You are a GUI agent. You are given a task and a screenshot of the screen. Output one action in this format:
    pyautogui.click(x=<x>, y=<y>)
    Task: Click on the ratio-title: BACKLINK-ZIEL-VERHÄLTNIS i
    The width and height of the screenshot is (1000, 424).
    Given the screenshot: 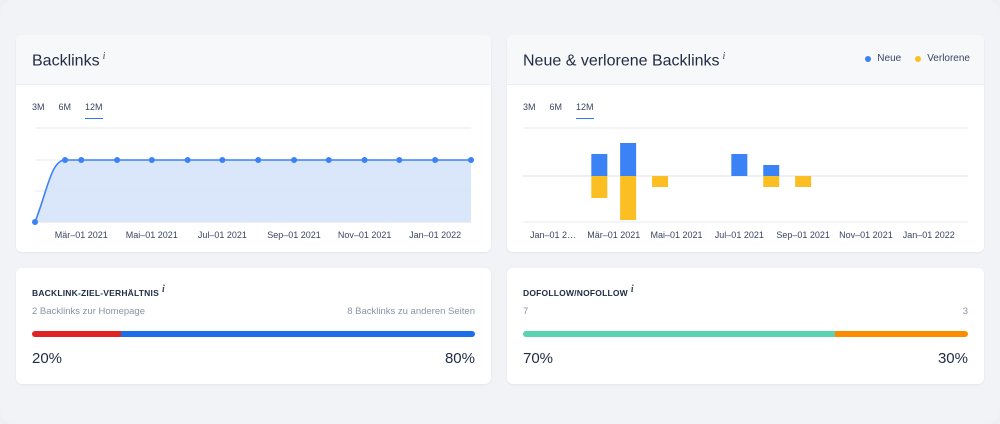 What is the action you would take?
    pyautogui.click(x=98, y=291)
    